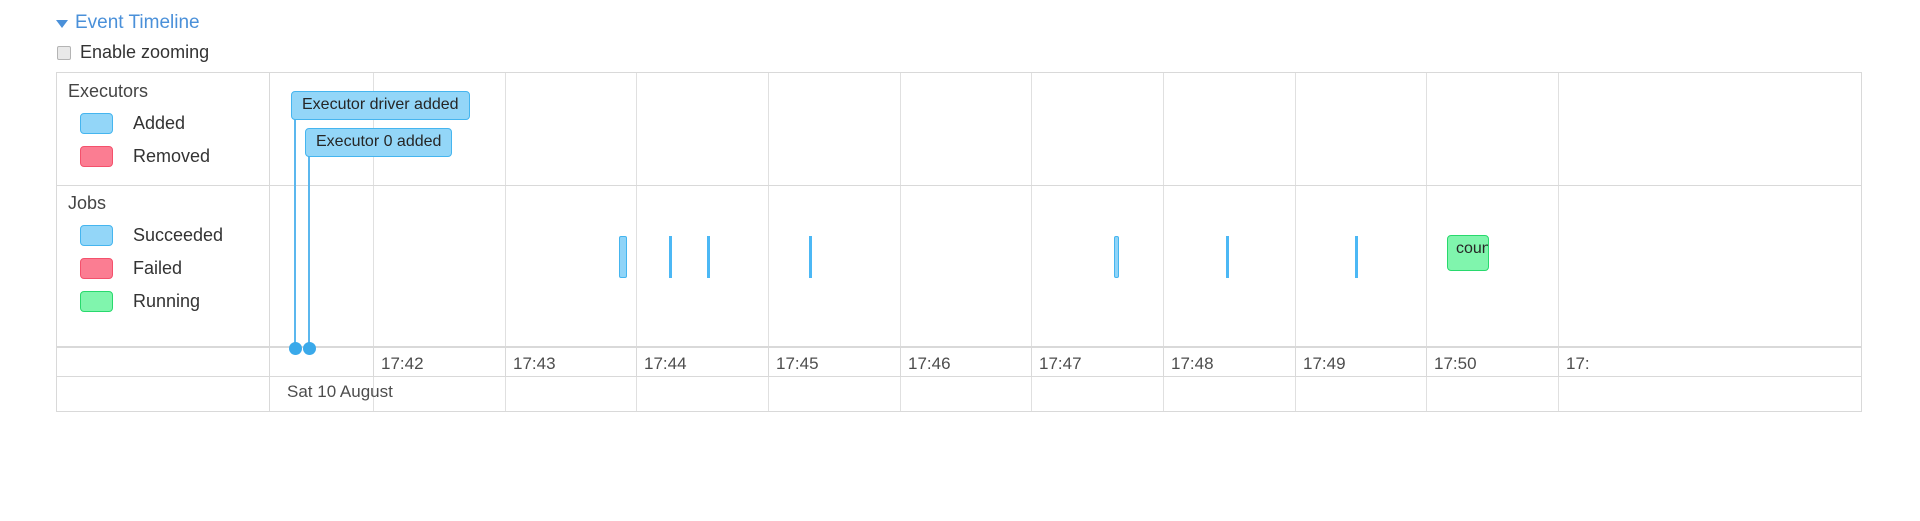 The width and height of the screenshot is (1920, 521). What do you see at coordinates (959, 185) in the screenshot?
I see `group-separator-executors-jobs` at bounding box center [959, 185].